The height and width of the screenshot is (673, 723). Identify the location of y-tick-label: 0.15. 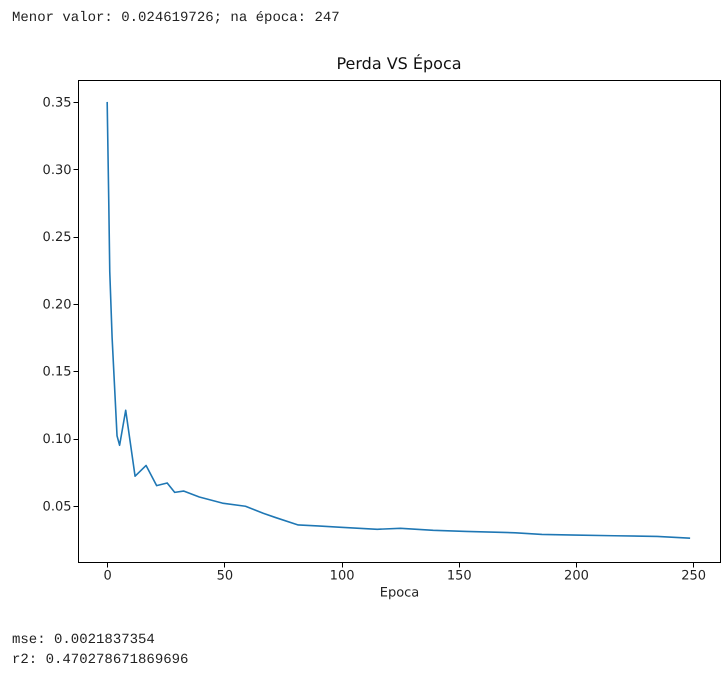
(57, 372).